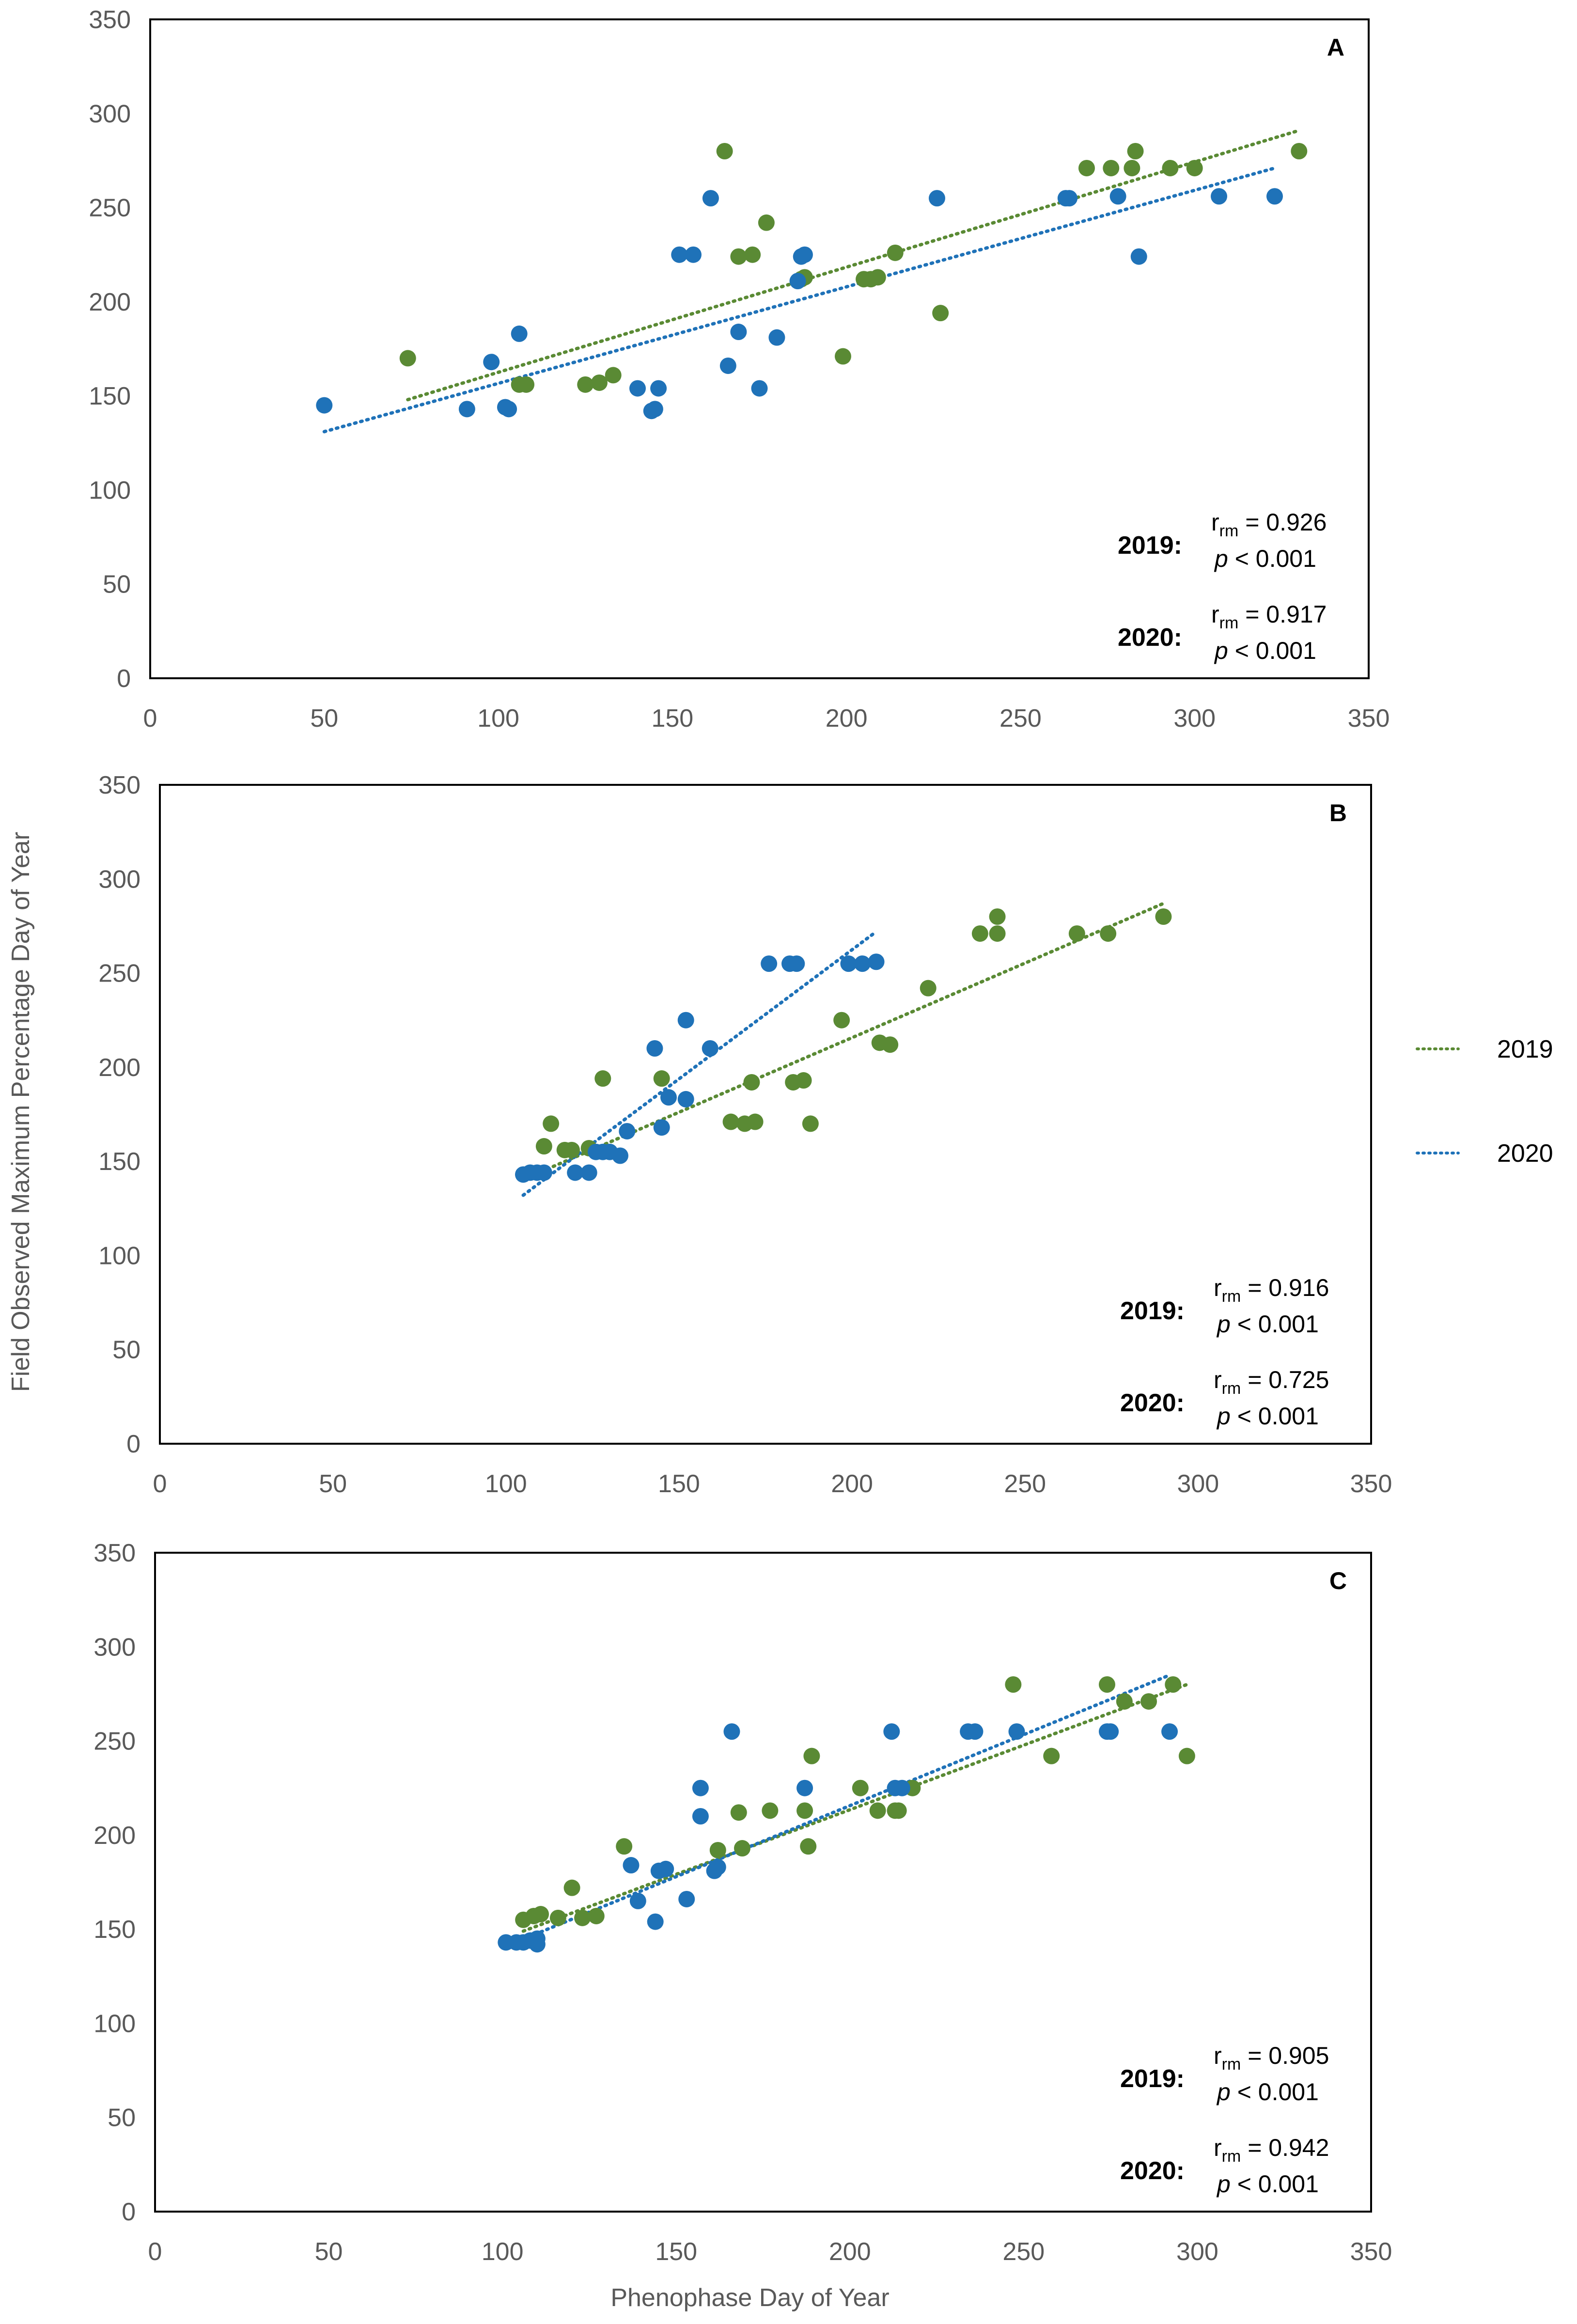 The image size is (1577, 2324). I want to click on stat-r-value: rrm = 0.916, so click(1271, 1290).